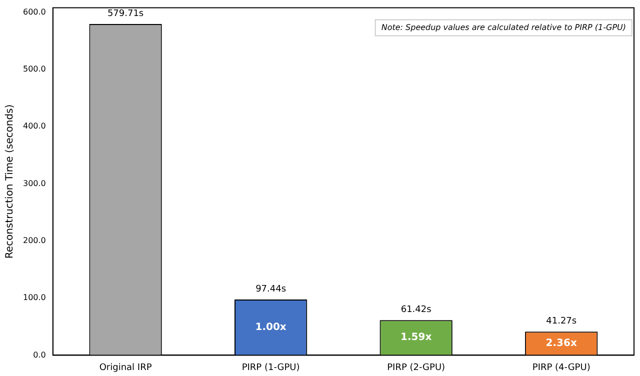  What do you see at coordinates (503, 27) in the screenshot?
I see `annotation: Note: Speedup values are calculated relative to PIRP (1-GPU)` at bounding box center [503, 27].